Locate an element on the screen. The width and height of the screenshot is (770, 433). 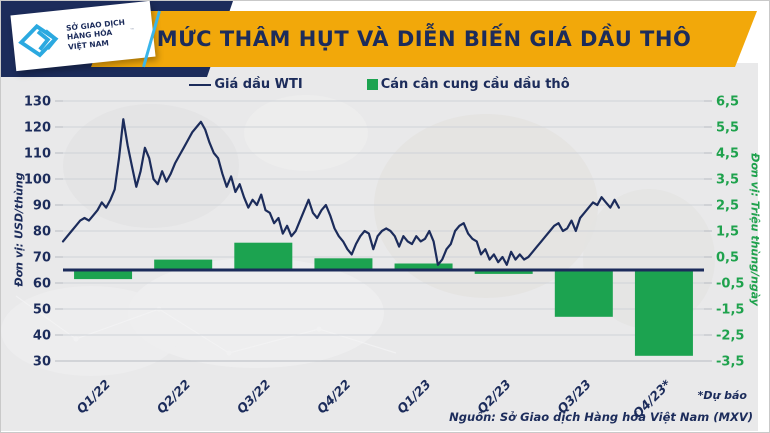
trademark-mark: ™ is located at coordinates (132, 31).